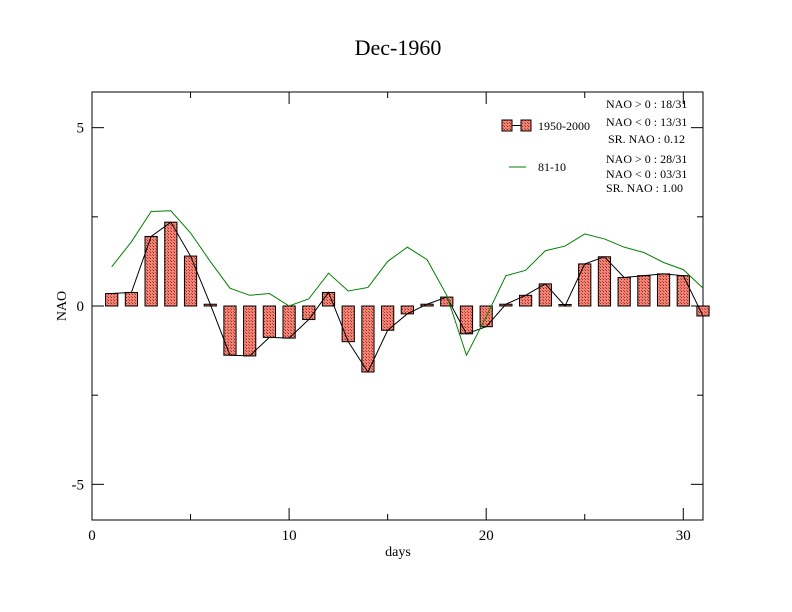 This screenshot has width=792, height=612. Describe the element at coordinates (552, 167) in the screenshot. I see `legend-series-2-label: 81-10` at that location.